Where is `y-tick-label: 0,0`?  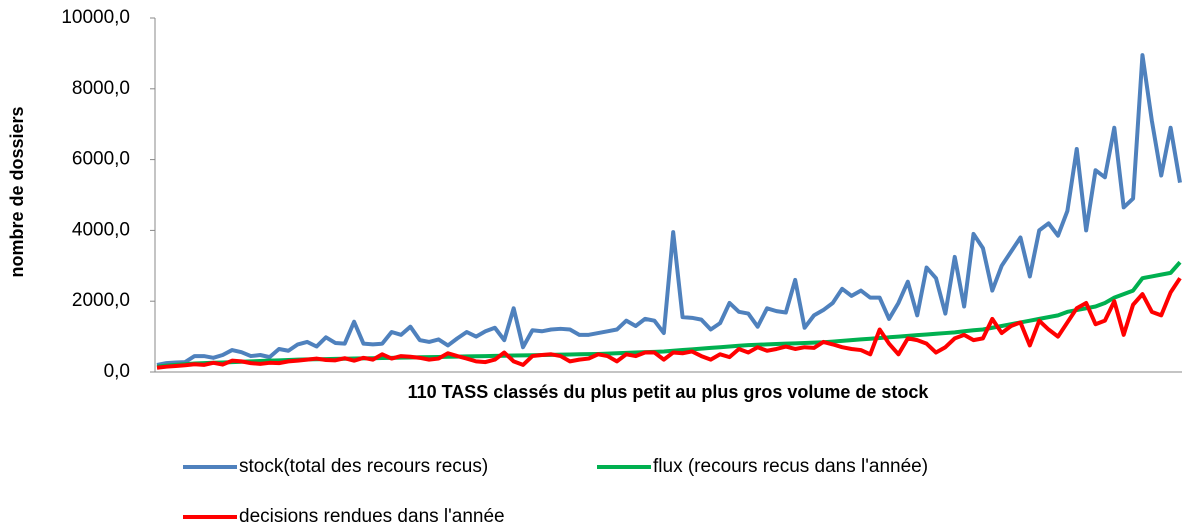 y-tick-label: 0,0 is located at coordinates (117, 371).